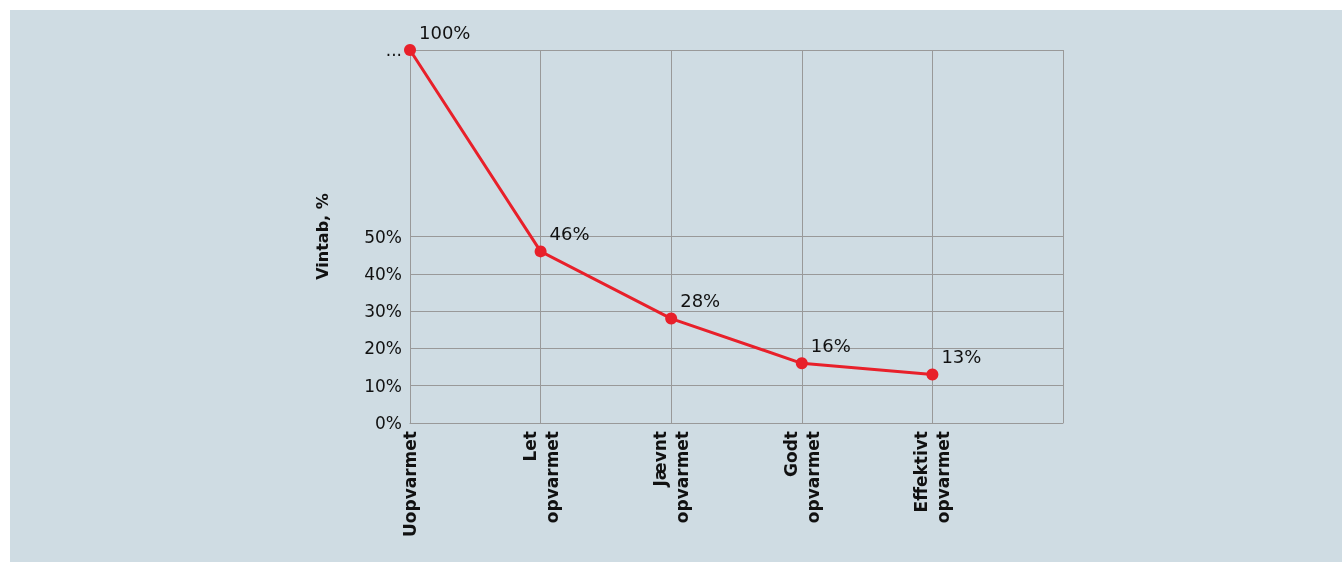 Image resolution: width=1342 pixels, height=562 pixels. What do you see at coordinates (700, 301) in the screenshot?
I see `data-label: 28%` at bounding box center [700, 301].